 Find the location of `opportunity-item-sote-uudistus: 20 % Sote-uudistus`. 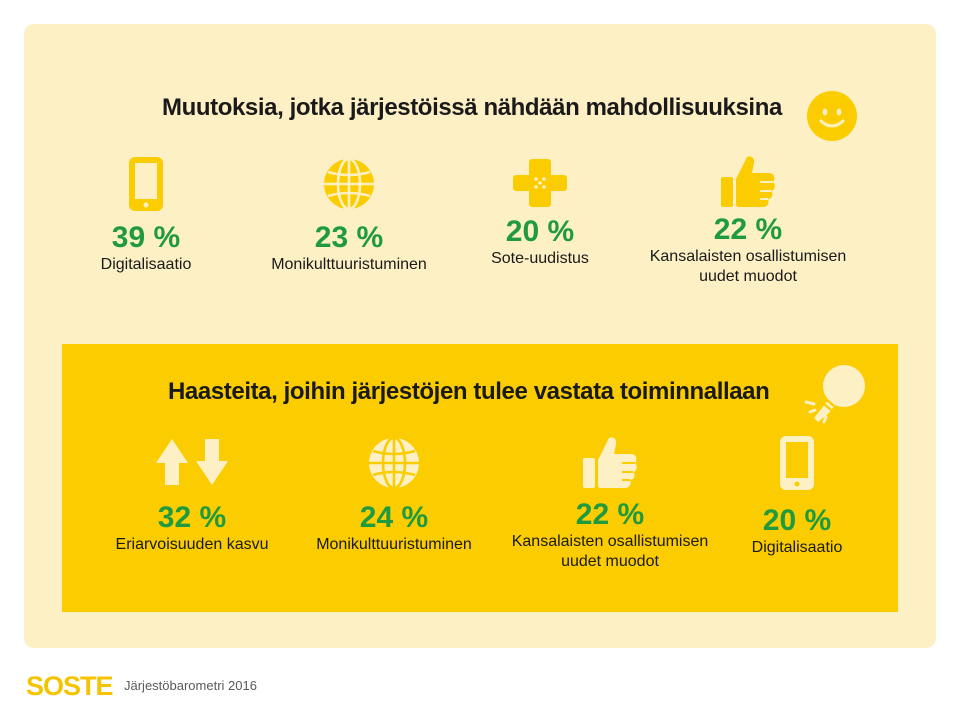

opportunity-item-sote-uudistus: 20 % Sote-uudistus is located at coordinates (540, 212).